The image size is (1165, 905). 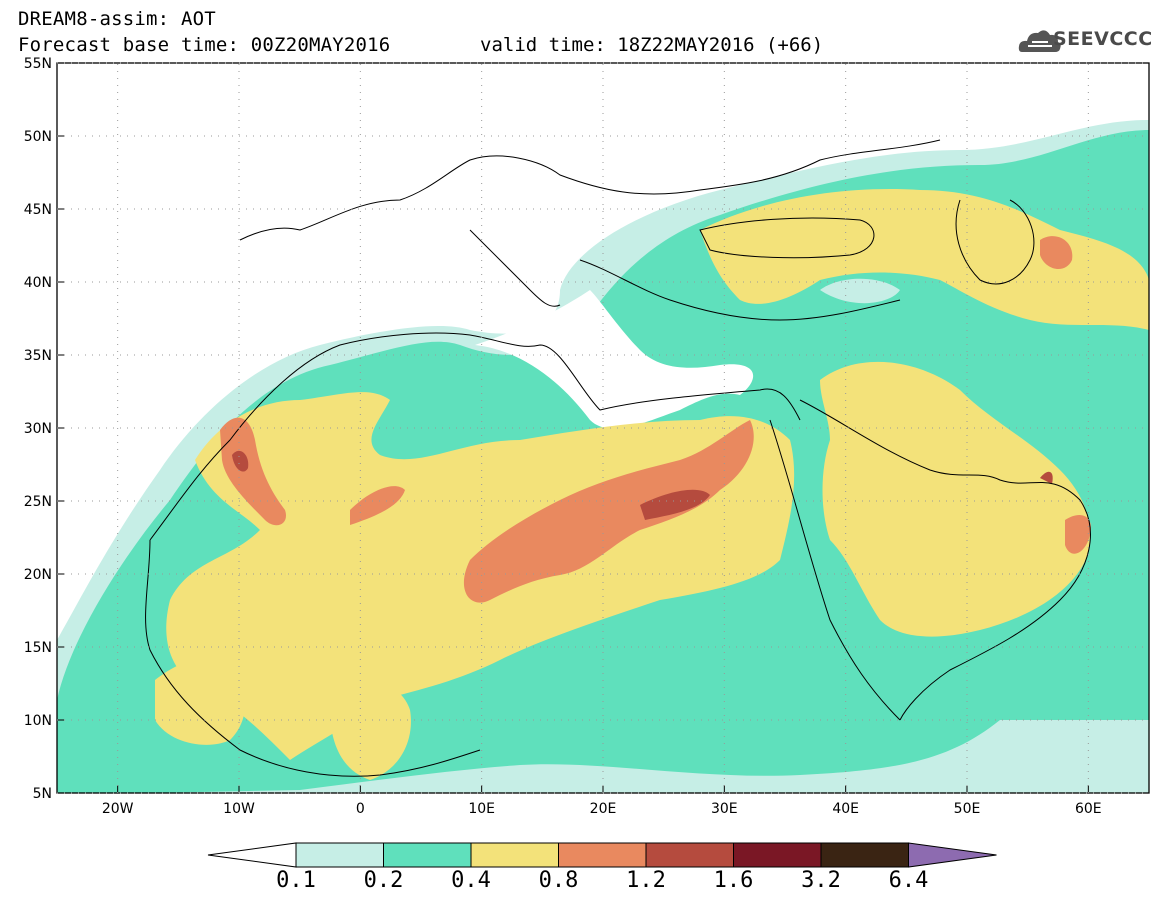 What do you see at coordinates (360, 809) in the screenshot?
I see `lon-tick-label: 0` at bounding box center [360, 809].